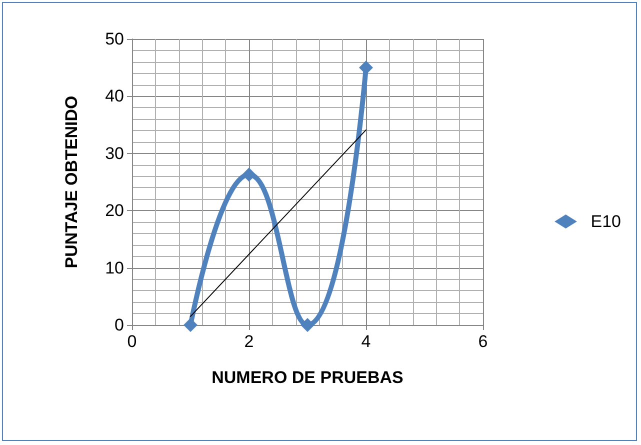 Image resolution: width=641 pixels, height=445 pixels. What do you see at coordinates (114, 268) in the screenshot?
I see `y-tick-label: 10` at bounding box center [114, 268].